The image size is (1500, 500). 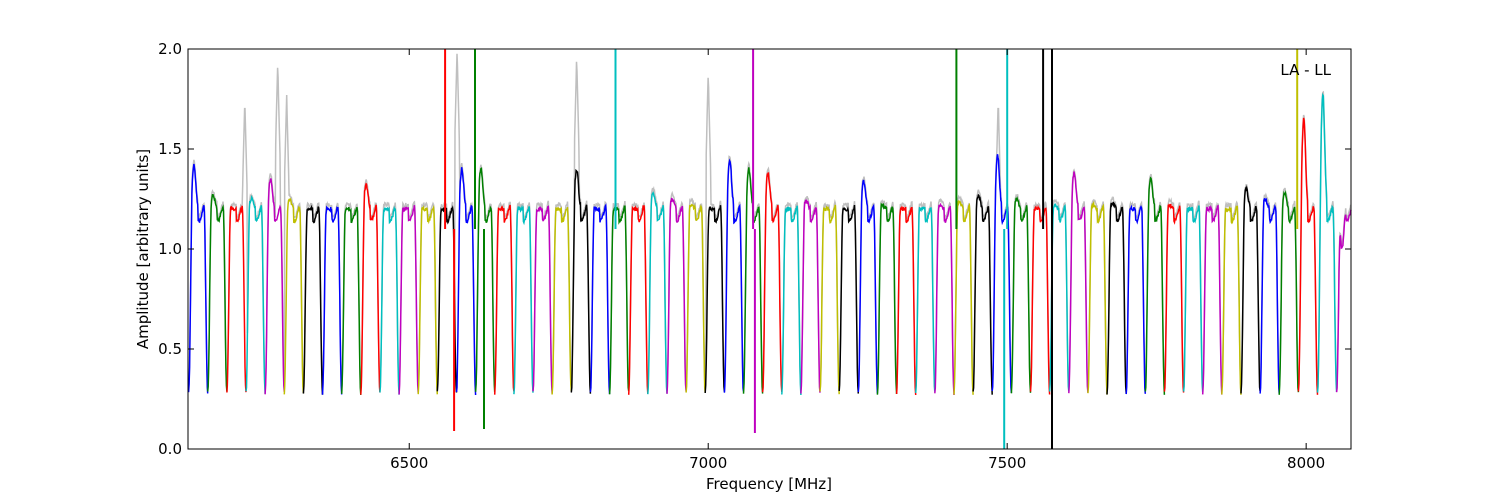 I want to click on y-axis-label: Amplitude [arbitrary units], so click(x=143, y=249).